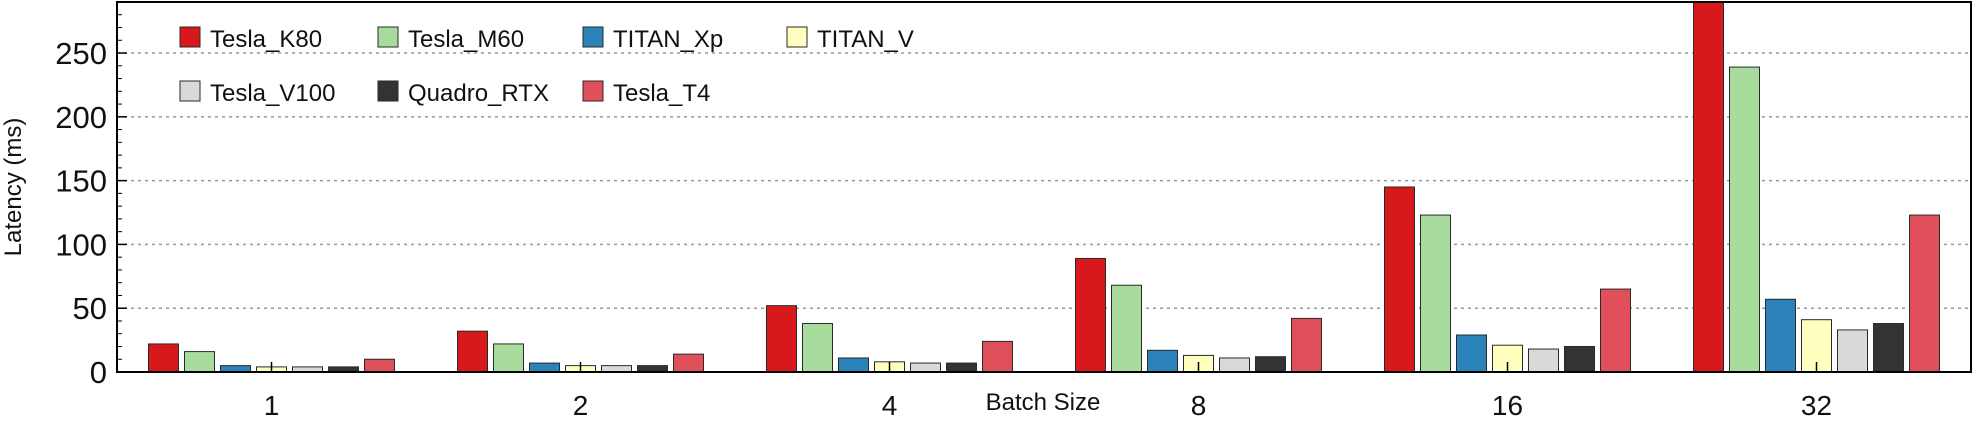 This screenshot has width=1974, height=421. I want to click on x-tick-label: 2, so click(581, 405).